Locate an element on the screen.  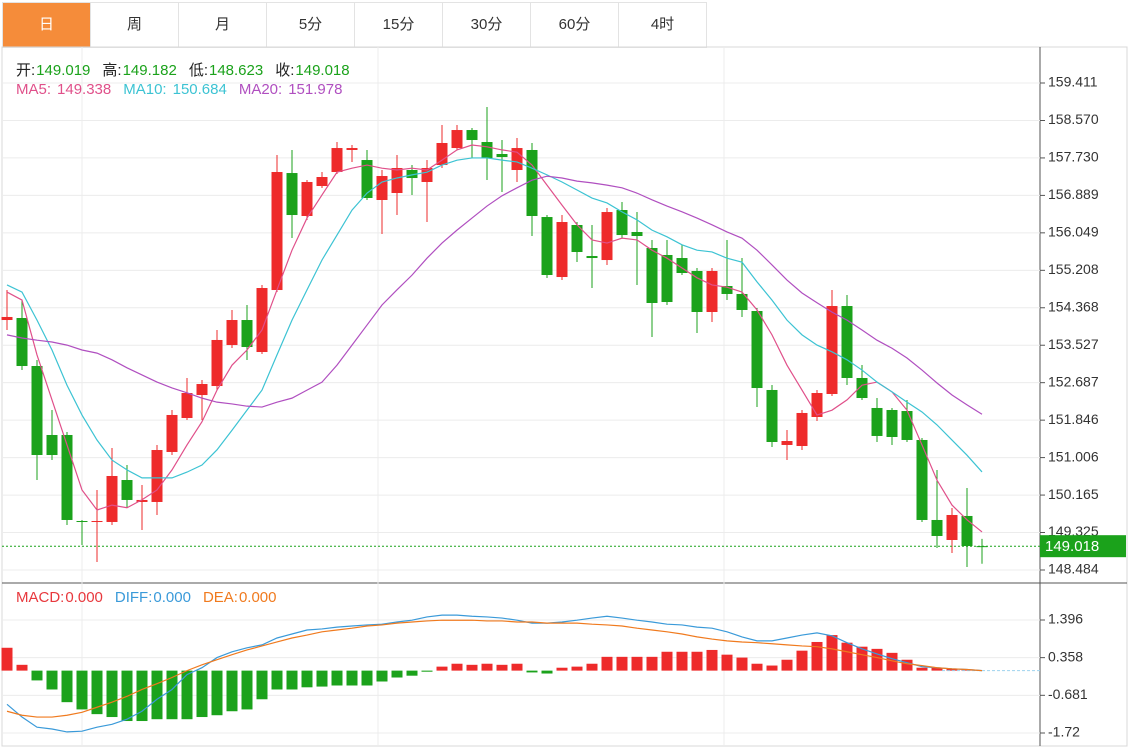
ohlc-legend: 开:149.019 高:149.182 低:148.623 收:149.018 is located at coordinates (189, 69).